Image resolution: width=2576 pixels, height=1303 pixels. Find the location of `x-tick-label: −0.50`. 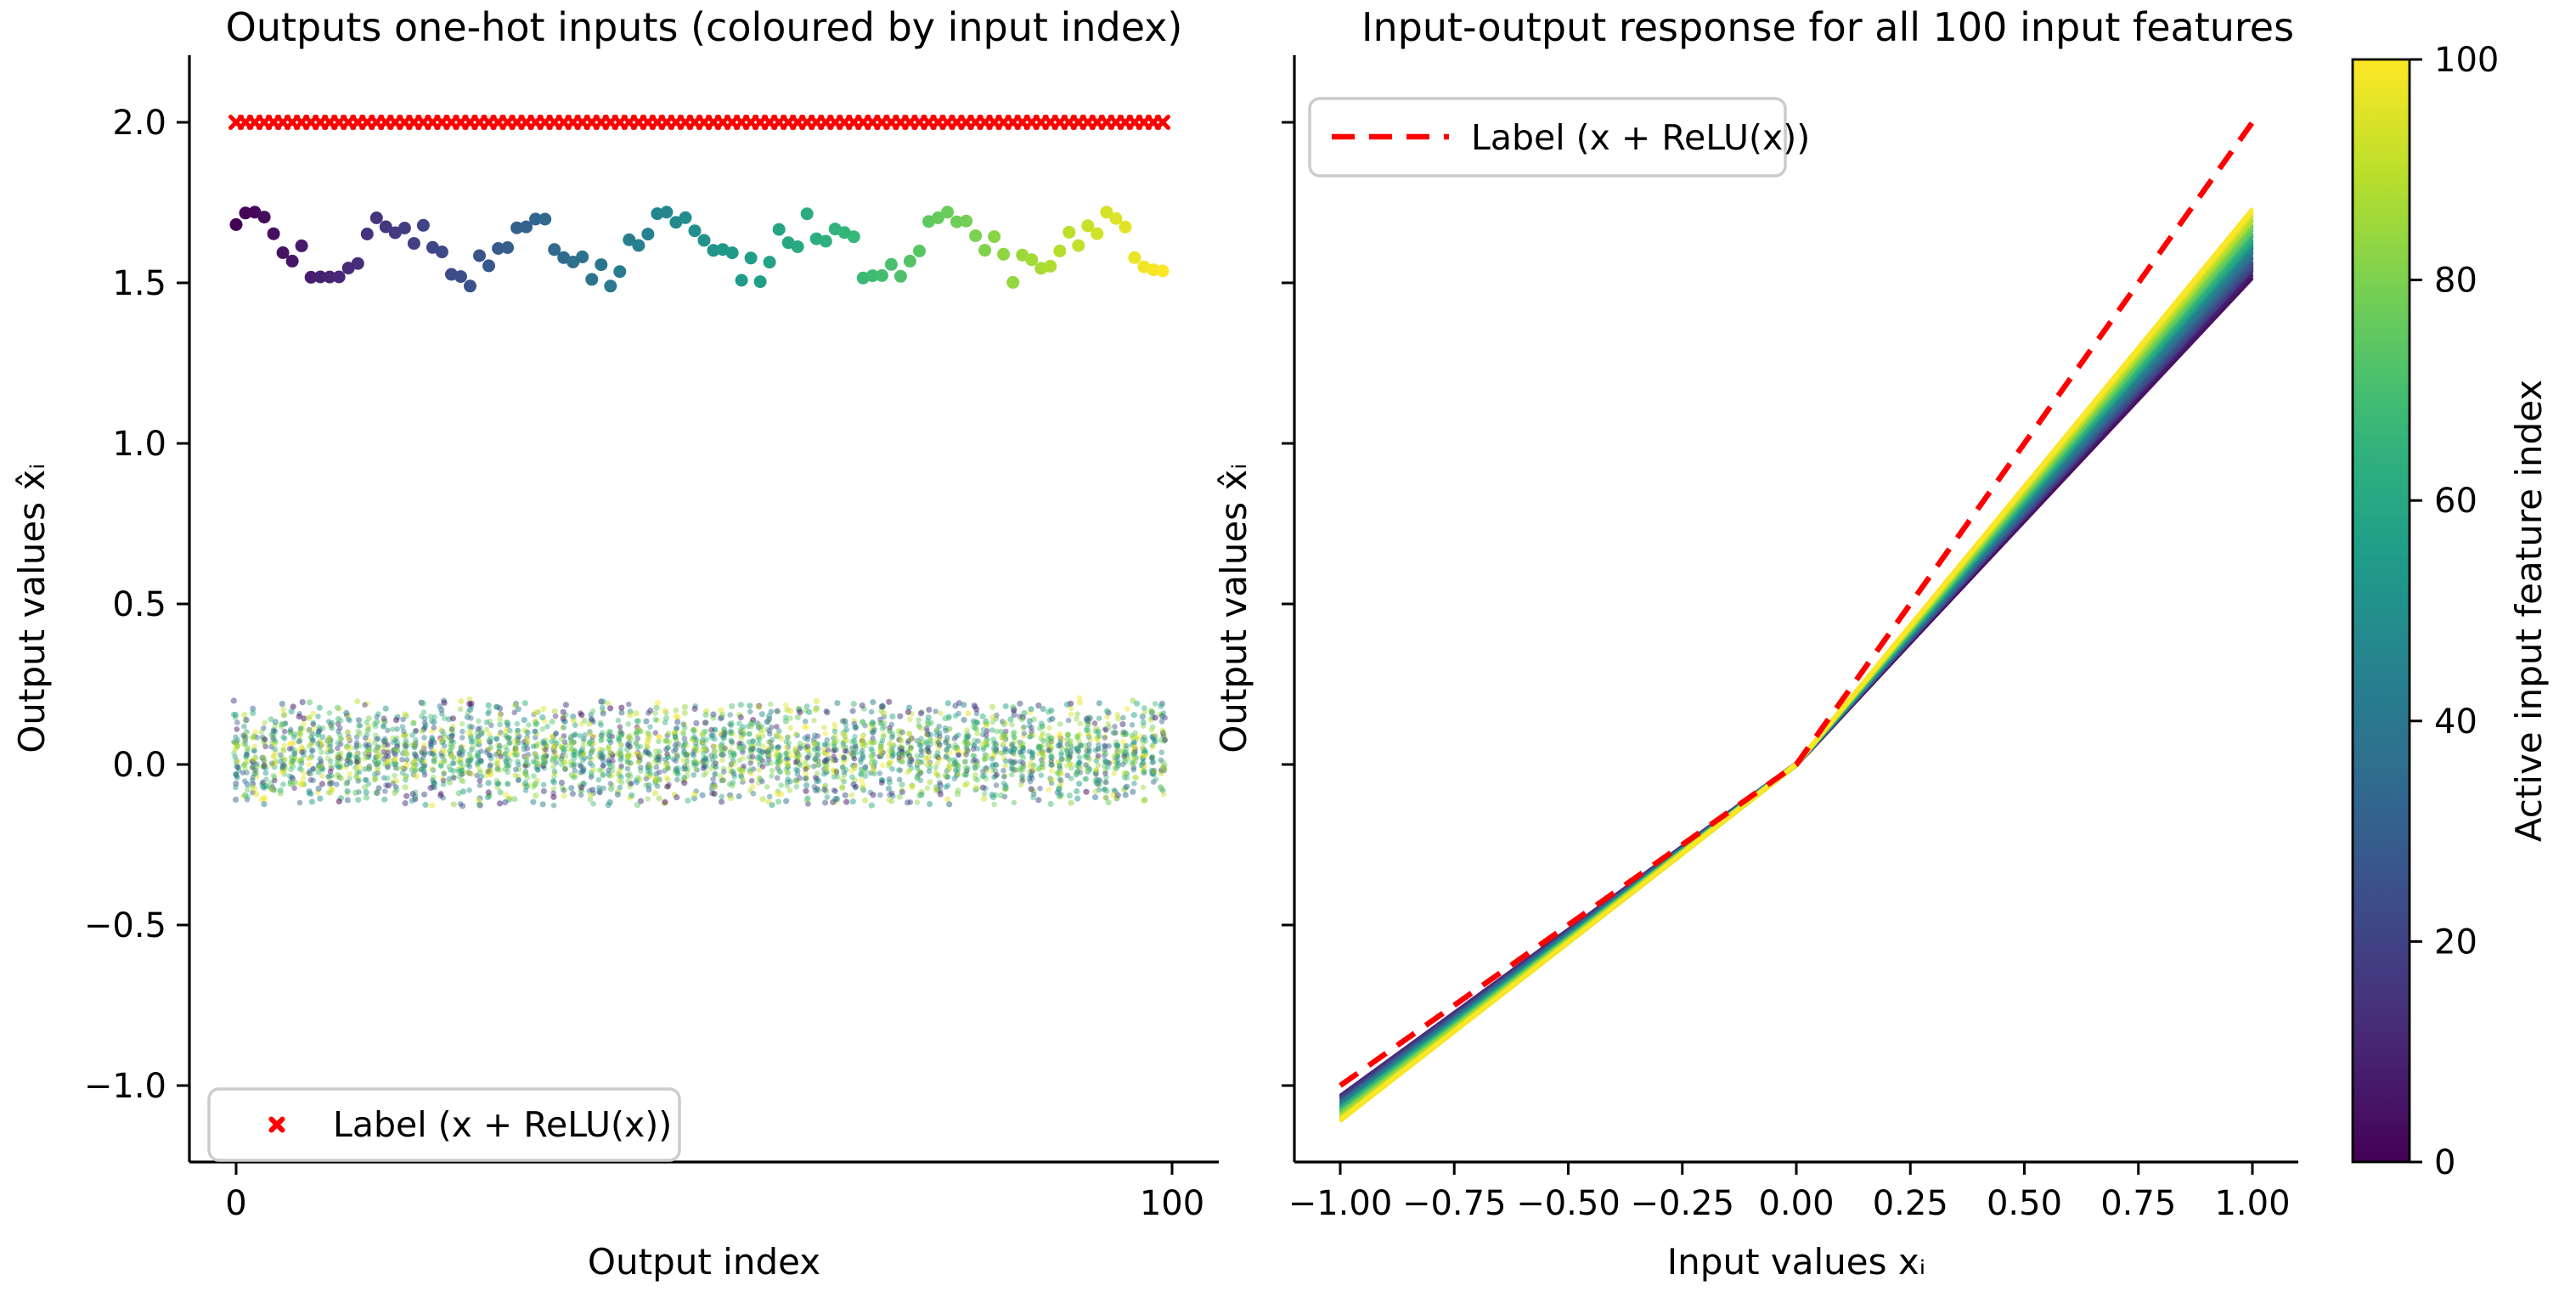

x-tick-label: −0.50 is located at coordinates (1568, 1203).